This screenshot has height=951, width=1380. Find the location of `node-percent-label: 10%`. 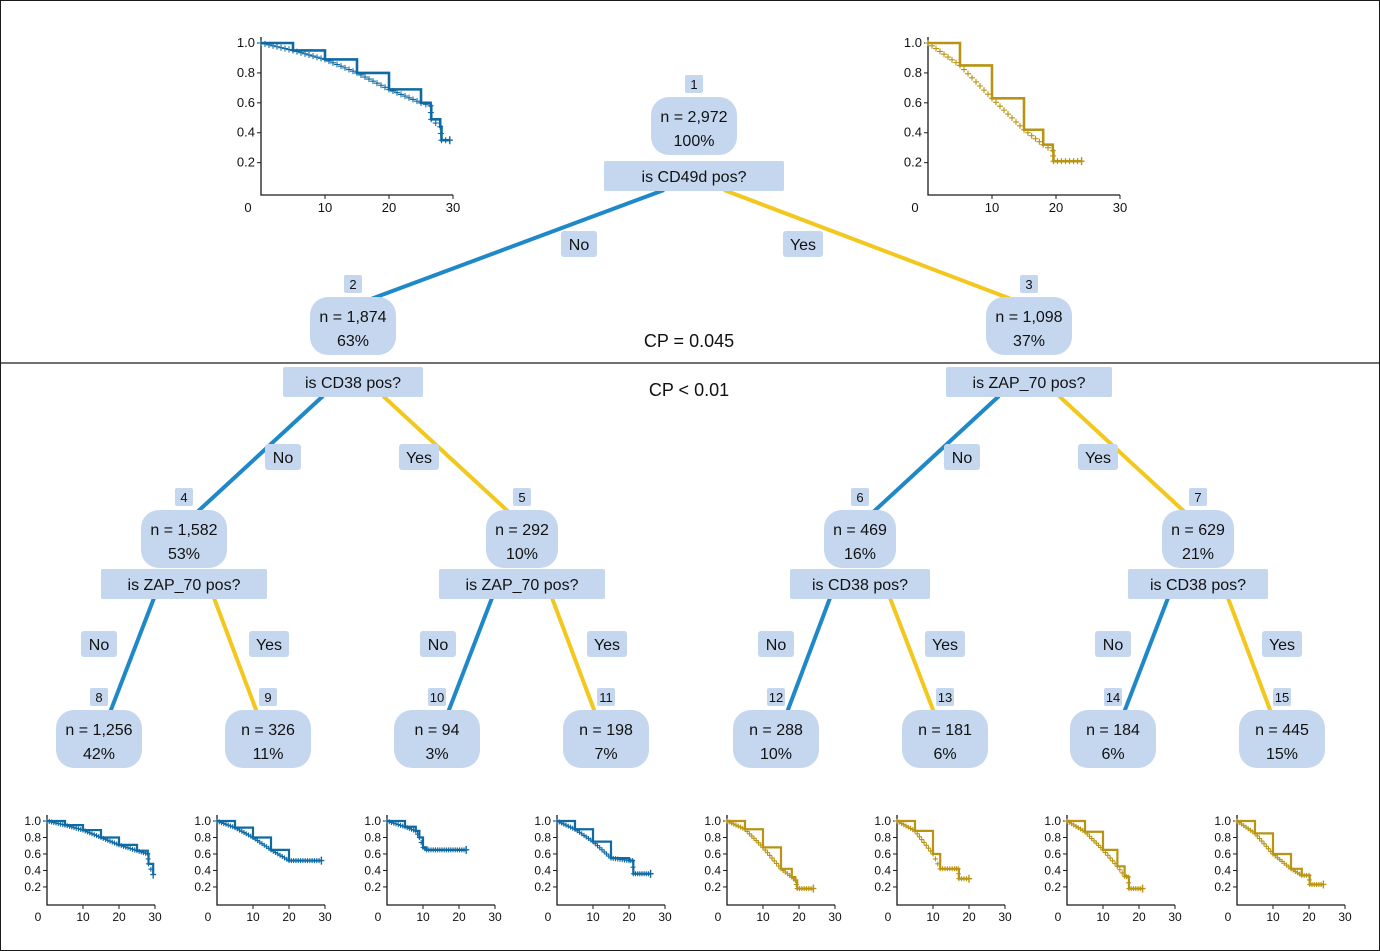

node-percent-label: 10% is located at coordinates (522, 554).